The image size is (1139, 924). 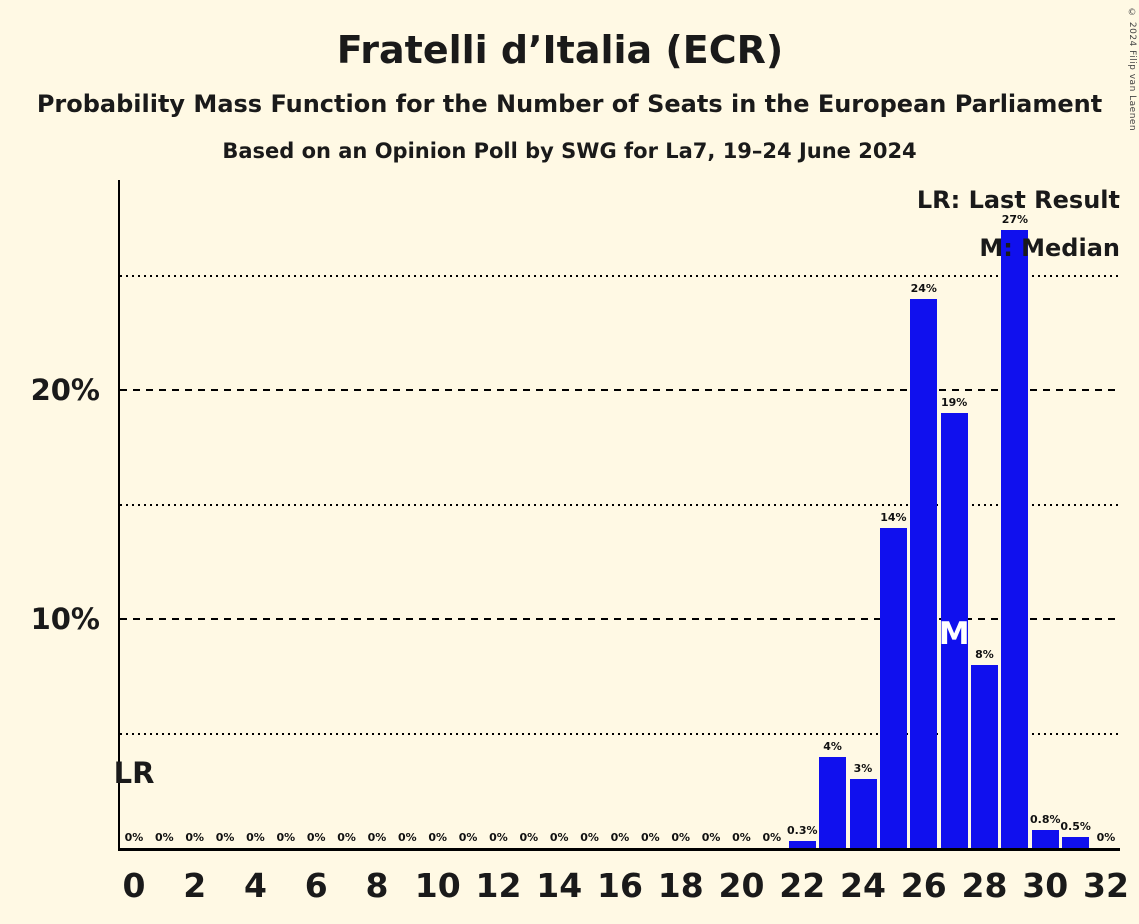 What do you see at coordinates (255, 837) in the screenshot?
I see `bar-value-label-seat-4: 0%` at bounding box center [255, 837].